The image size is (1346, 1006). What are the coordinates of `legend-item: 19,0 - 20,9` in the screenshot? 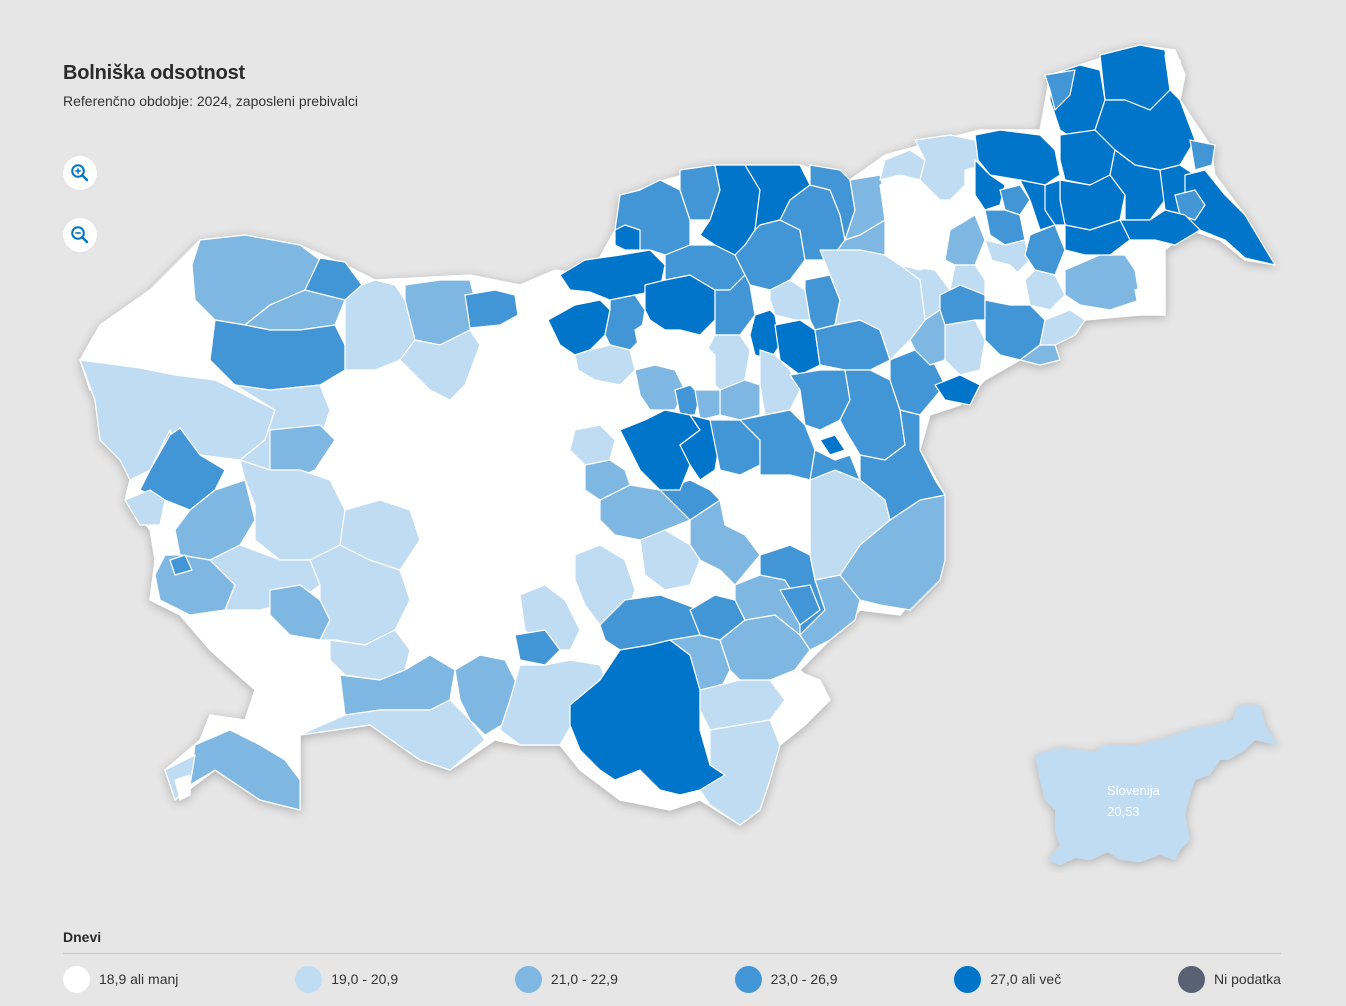 It's located at (347, 979).